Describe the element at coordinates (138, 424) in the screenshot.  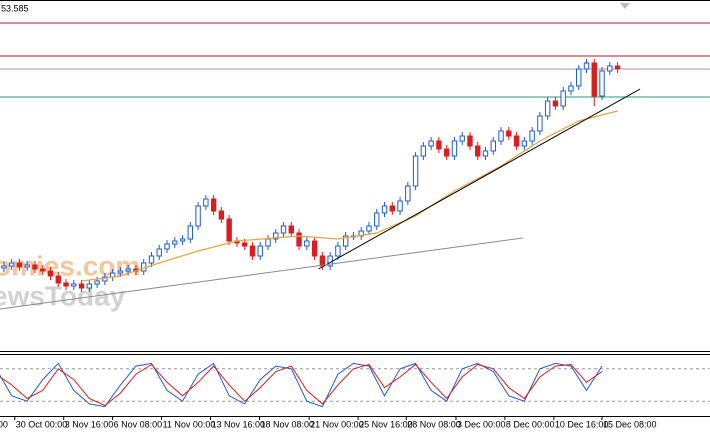
I see `x-tick-label: 6 Nov 08:00` at that location.